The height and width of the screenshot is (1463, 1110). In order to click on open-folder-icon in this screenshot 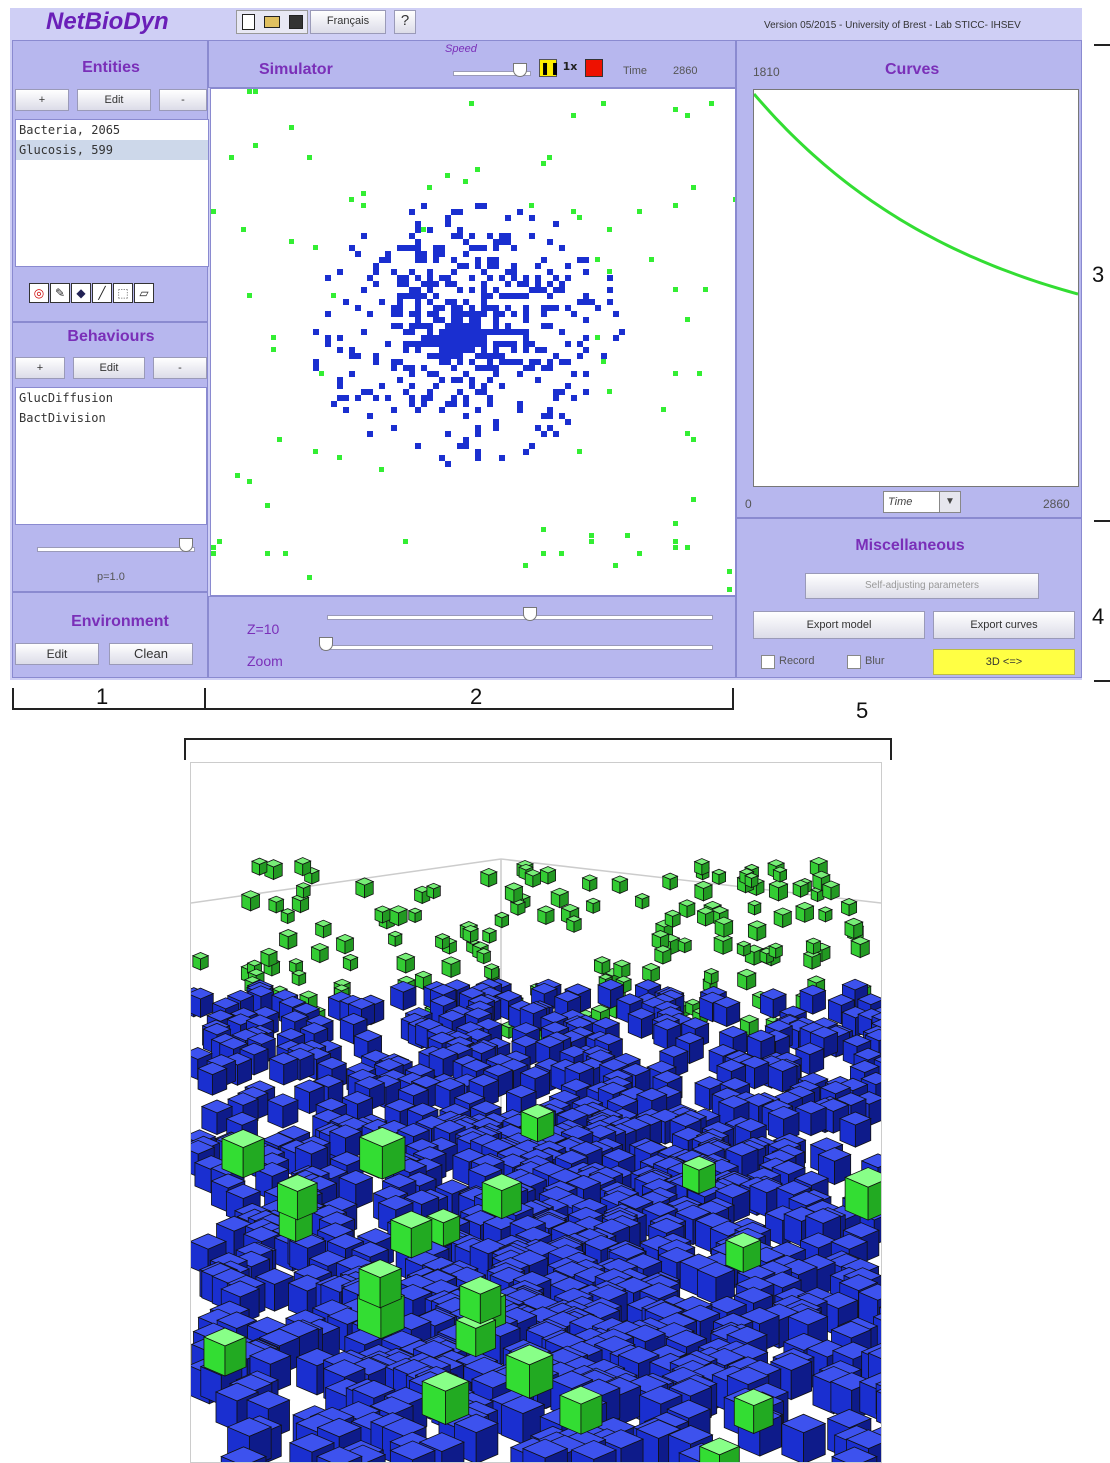, I will do `click(271, 22)`.